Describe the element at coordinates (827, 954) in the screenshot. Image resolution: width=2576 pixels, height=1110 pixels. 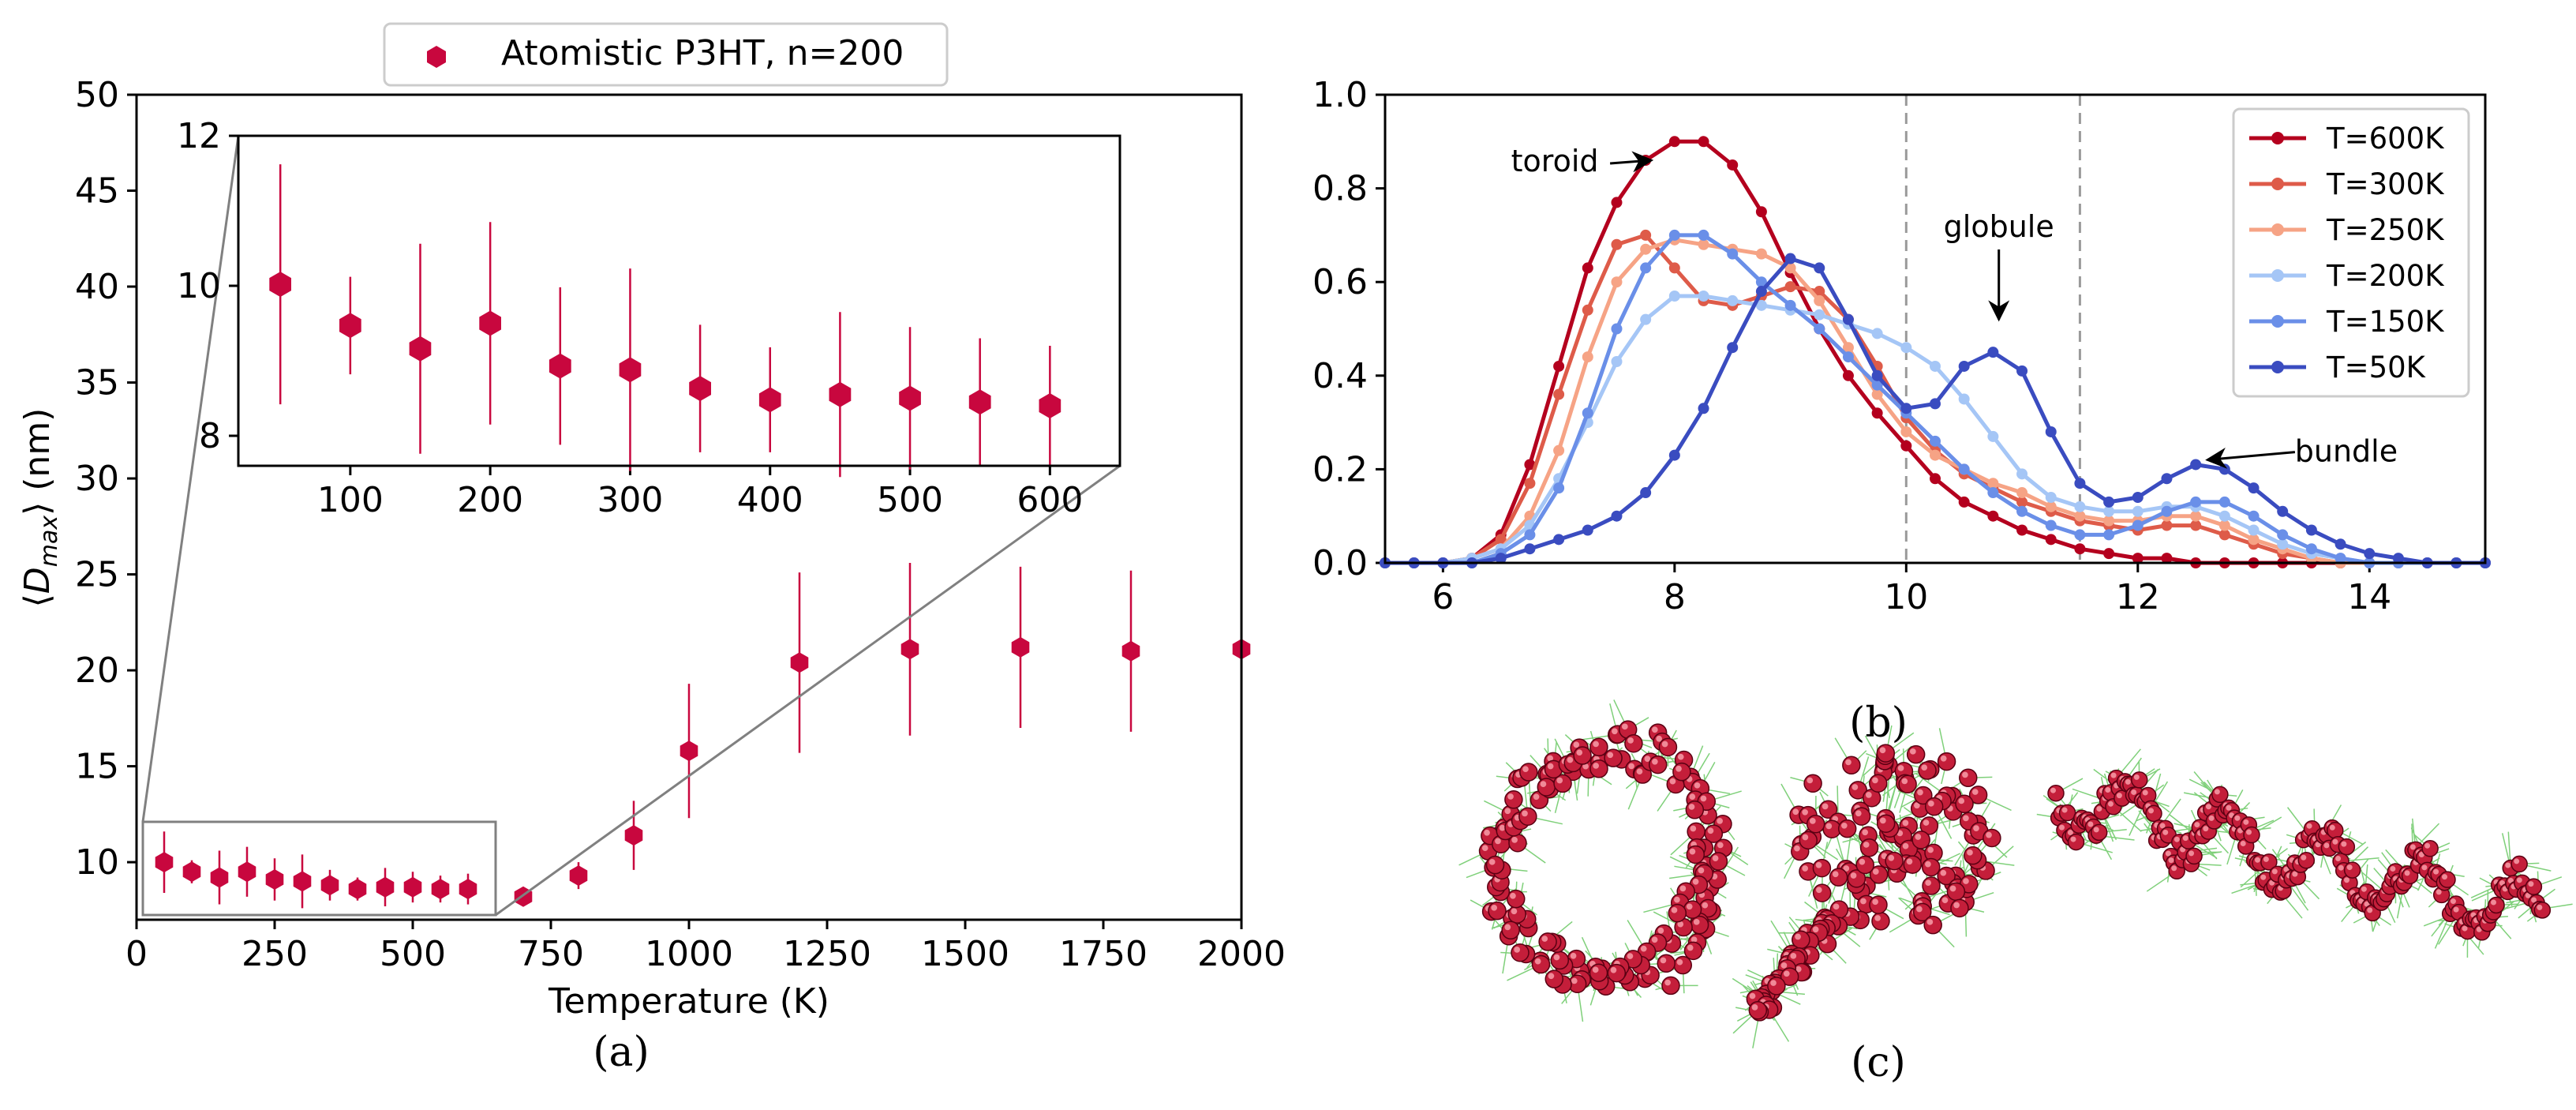
I see `a-xtick-label: 1250` at that location.